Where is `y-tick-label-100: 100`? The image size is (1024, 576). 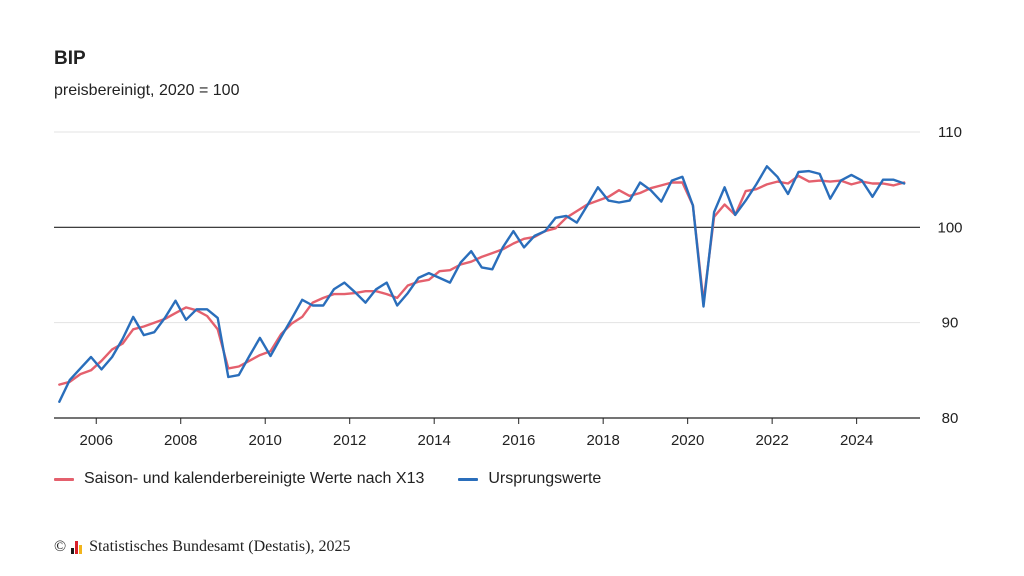 y-tick-label-100: 100 is located at coordinates (949, 227).